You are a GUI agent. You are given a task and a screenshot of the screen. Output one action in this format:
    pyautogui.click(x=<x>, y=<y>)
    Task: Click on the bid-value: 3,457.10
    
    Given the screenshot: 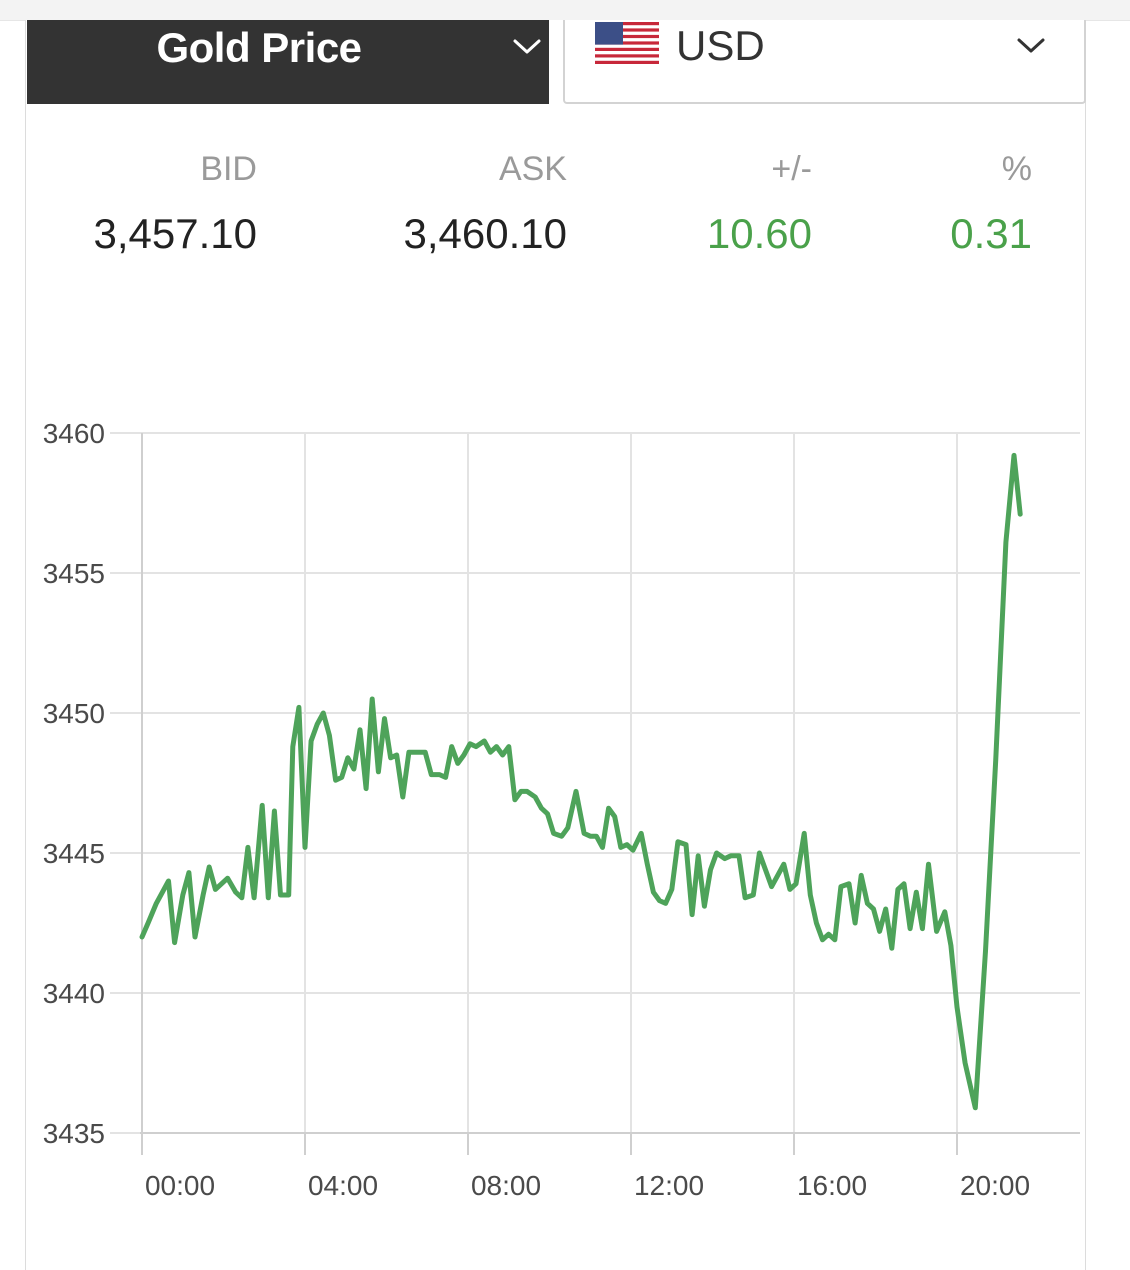 What is the action you would take?
    pyautogui.click(x=175, y=233)
    